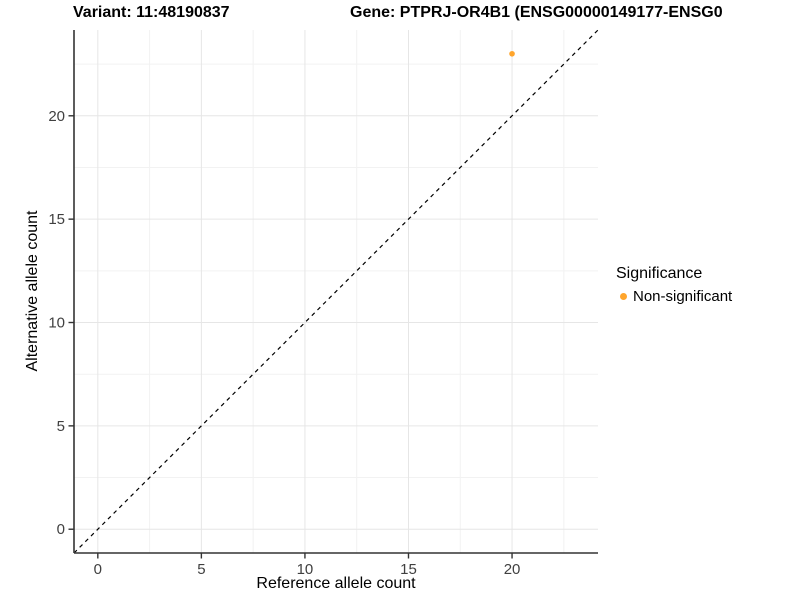  What do you see at coordinates (56, 219) in the screenshot?
I see `y-tick-label: 15` at bounding box center [56, 219].